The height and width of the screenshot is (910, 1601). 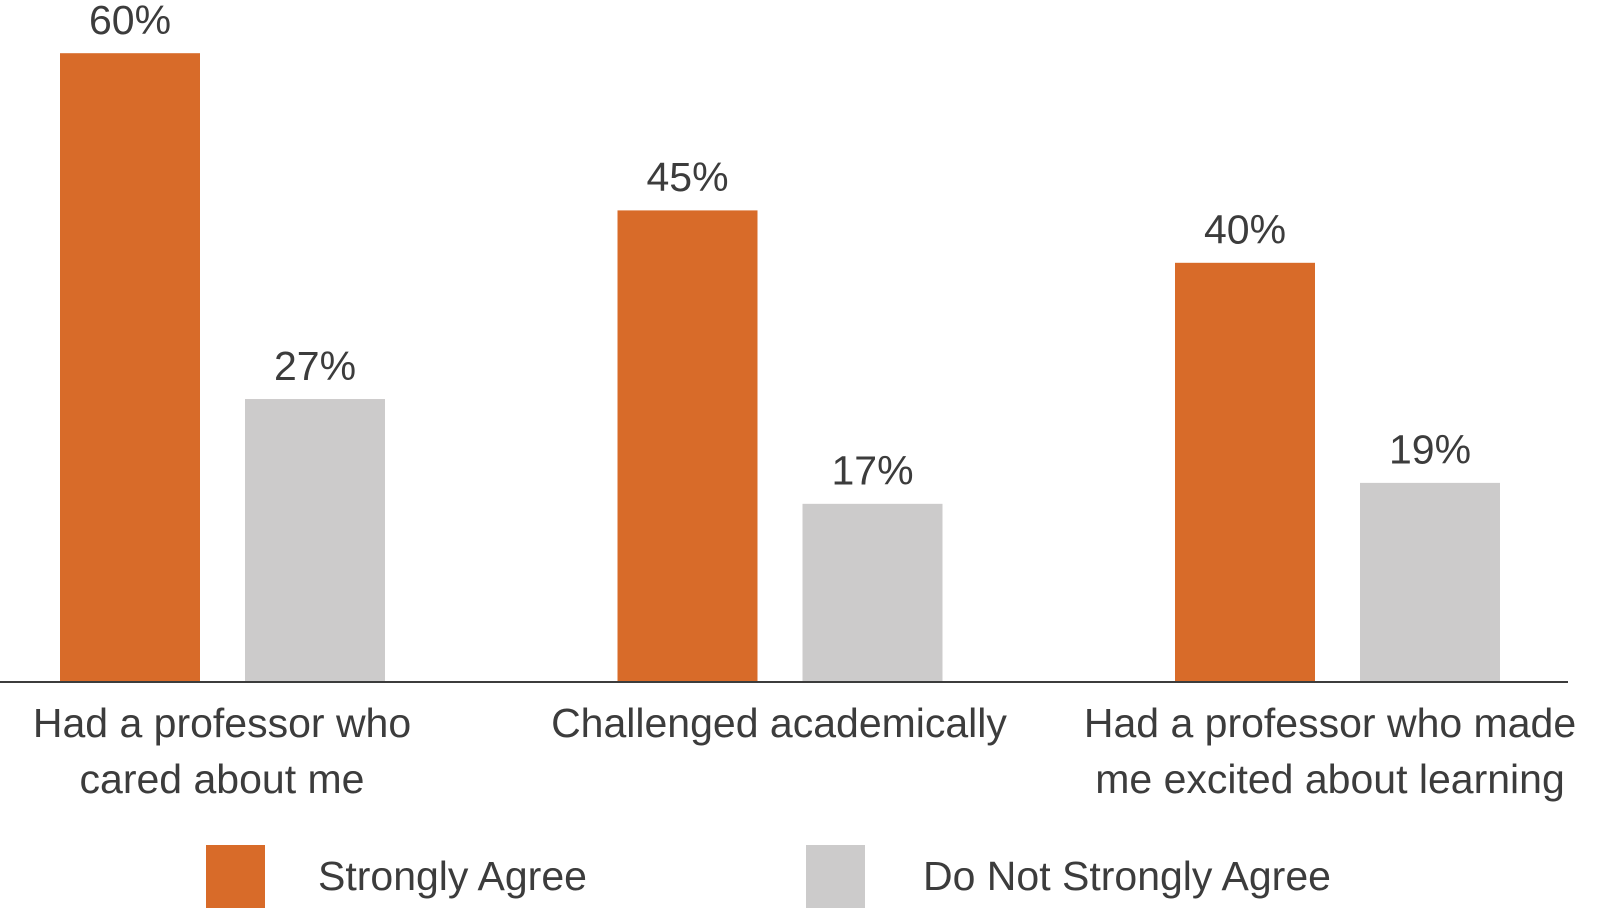 What do you see at coordinates (687, 177) in the screenshot?
I see `value-label: 45%` at bounding box center [687, 177].